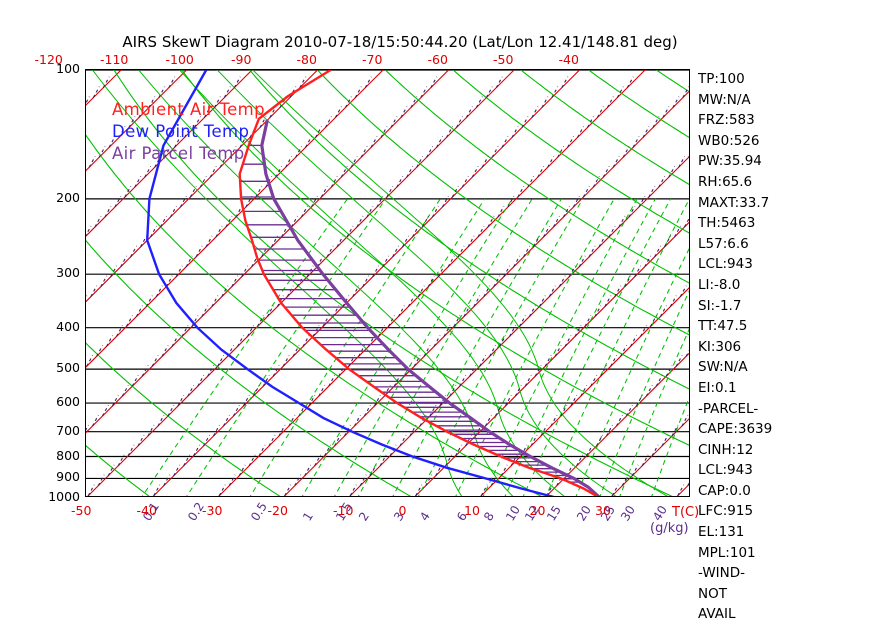 The width and height of the screenshot is (870, 625). What do you see at coordinates (726, 449) in the screenshot?
I see `param-row: CINH:12` at bounding box center [726, 449].